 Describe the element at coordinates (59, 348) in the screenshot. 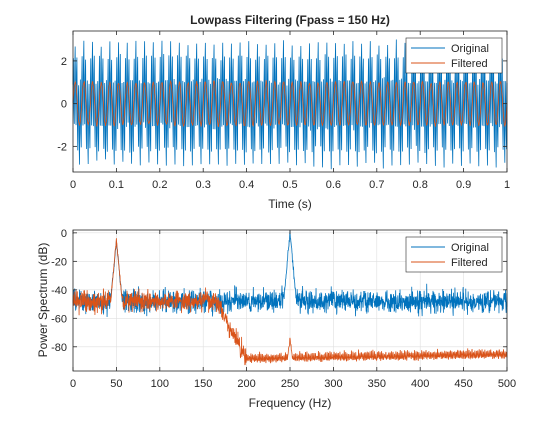

I see `y-tick-label: -80` at that location.